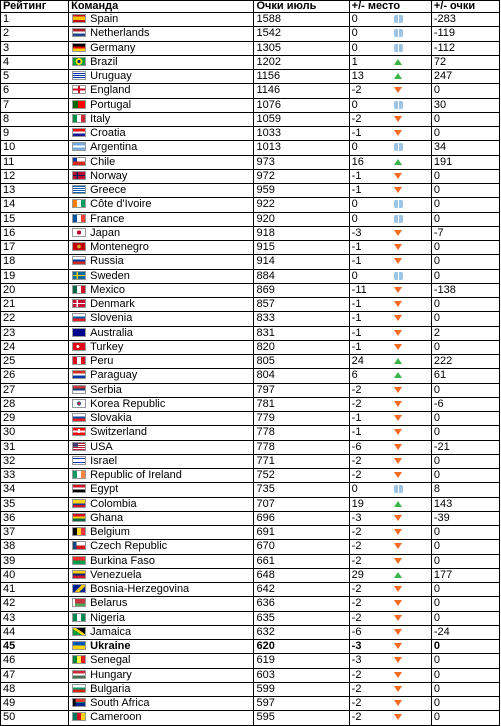 This screenshot has height=726, width=501. What do you see at coordinates (301, 675) in the screenshot?
I see `points-cell: 603` at bounding box center [301, 675].